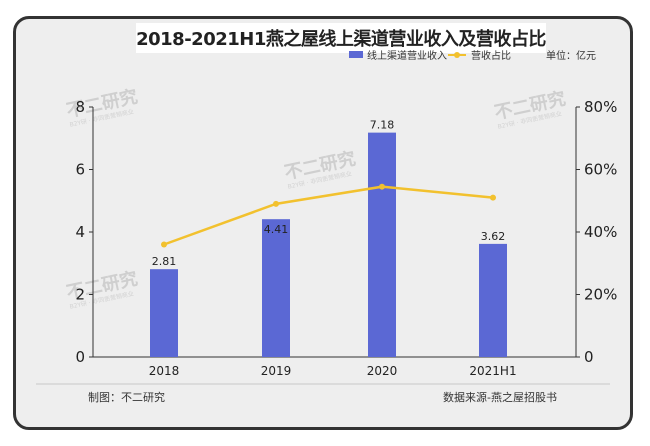 The image size is (650, 446). I want to click on legend-line-marker, so click(457, 55).